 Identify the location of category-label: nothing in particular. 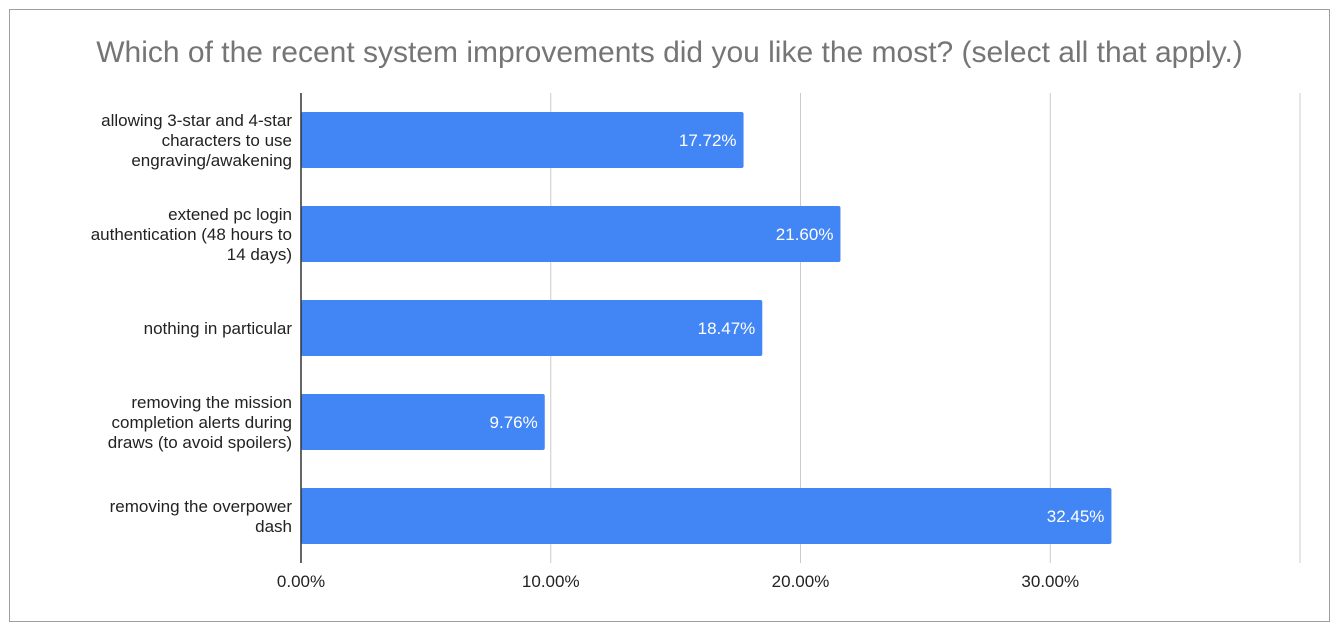
(218, 328).